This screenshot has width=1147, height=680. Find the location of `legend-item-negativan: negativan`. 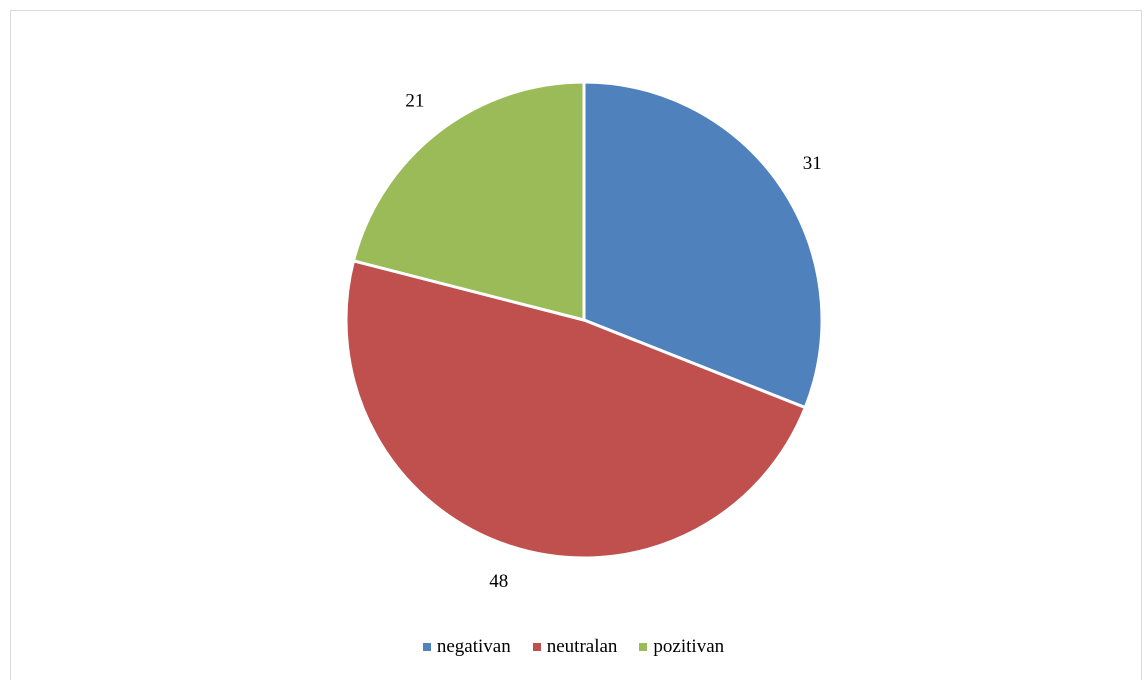

legend-item-negativan: negativan is located at coordinates (466, 647).